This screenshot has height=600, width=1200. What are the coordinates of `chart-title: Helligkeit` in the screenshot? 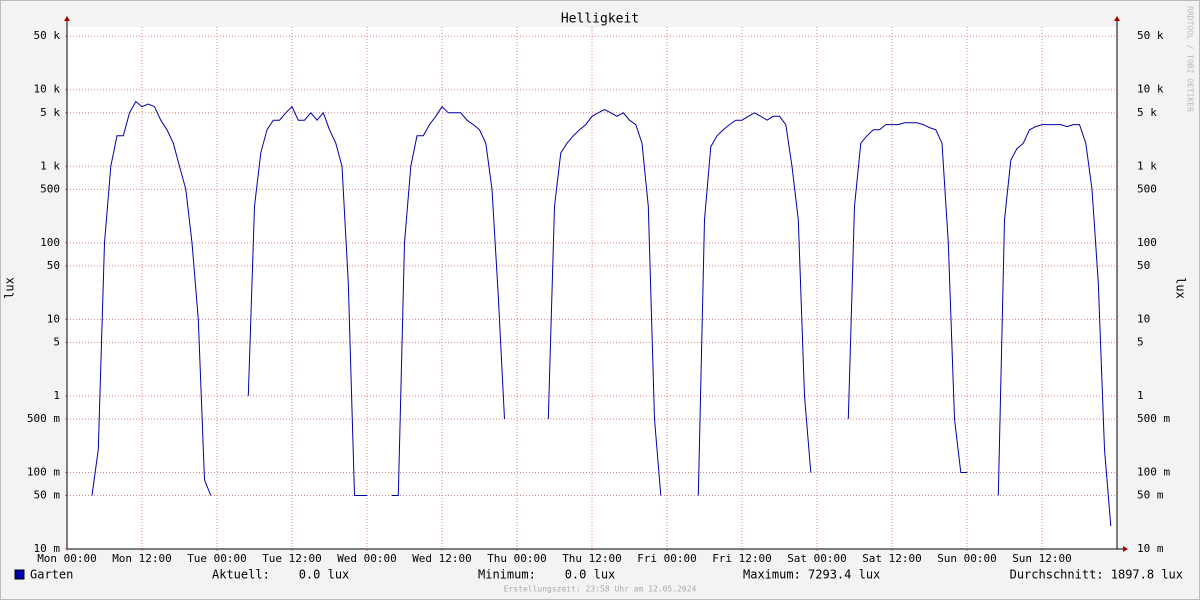 It's located at (600, 19).